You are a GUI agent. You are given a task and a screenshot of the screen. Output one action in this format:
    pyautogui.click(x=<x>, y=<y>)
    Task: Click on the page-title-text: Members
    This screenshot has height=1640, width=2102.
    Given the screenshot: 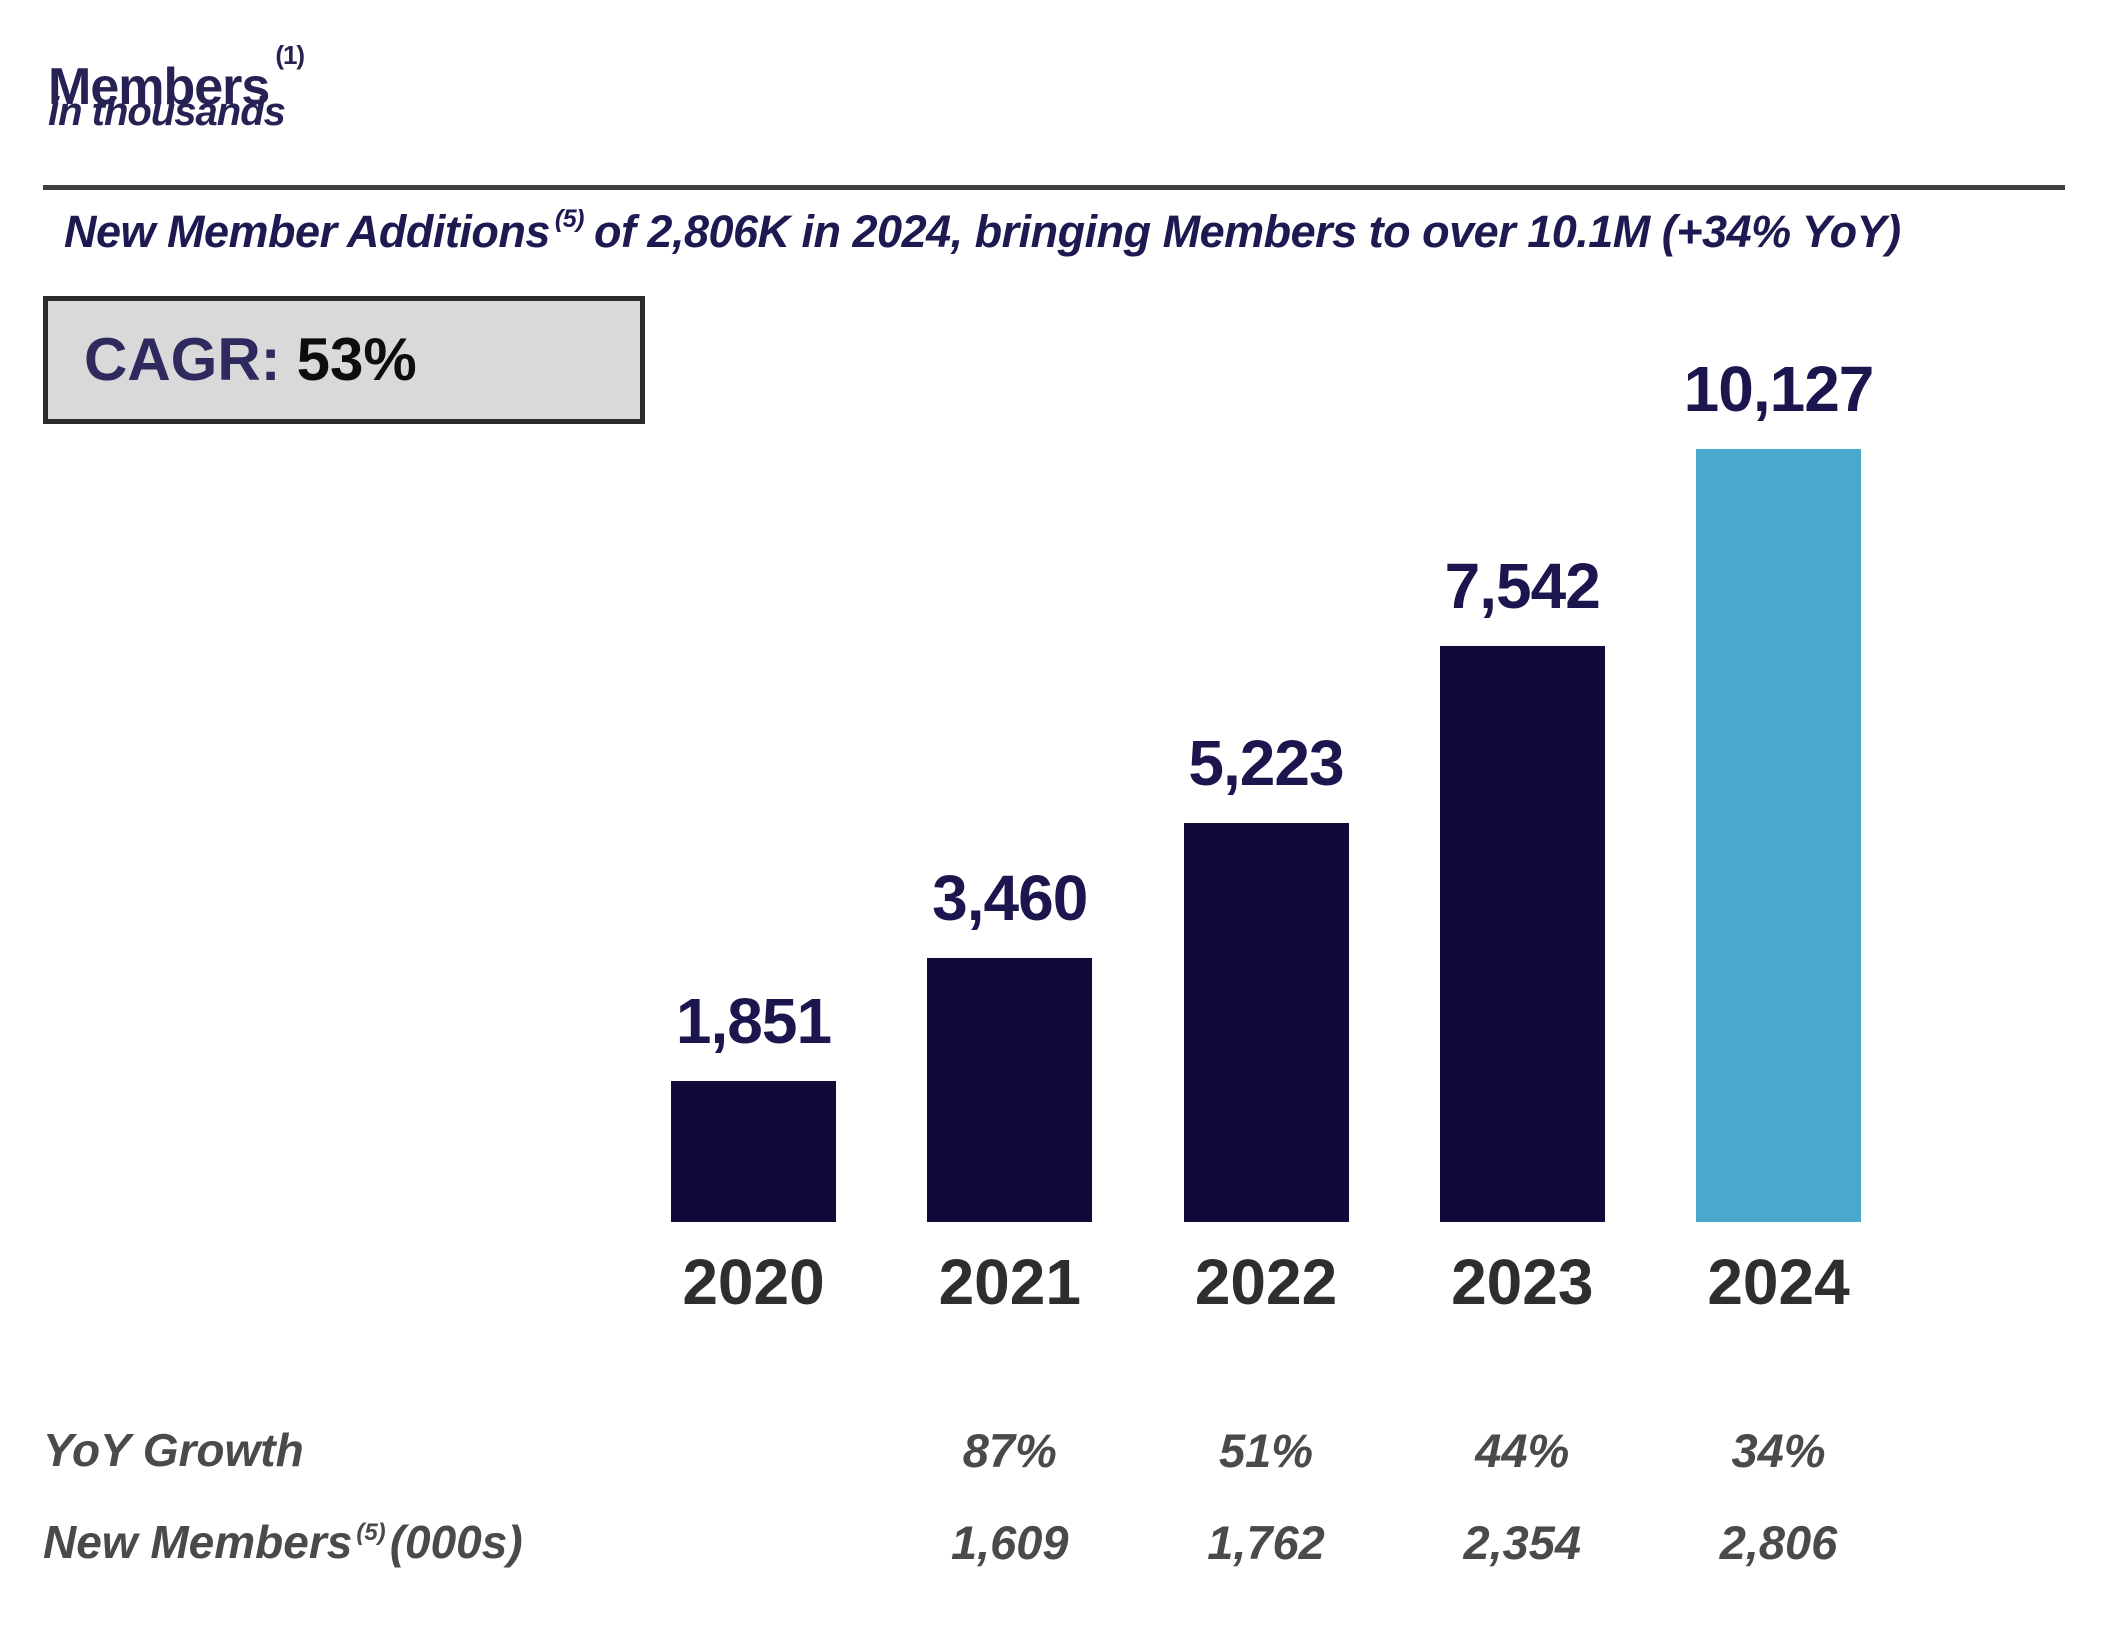 What is the action you would take?
    pyautogui.click(x=159, y=86)
    